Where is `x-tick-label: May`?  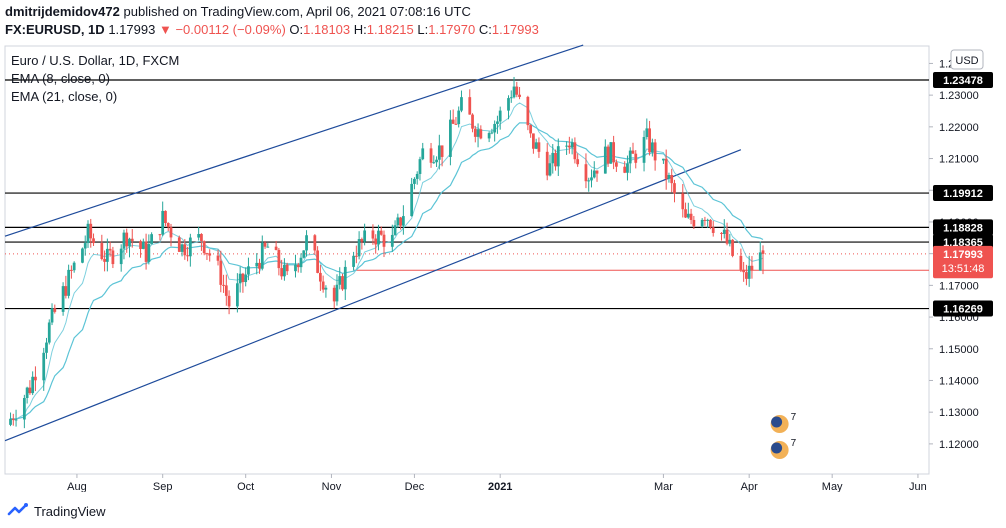
x-tick-label: May is located at coordinates (832, 486).